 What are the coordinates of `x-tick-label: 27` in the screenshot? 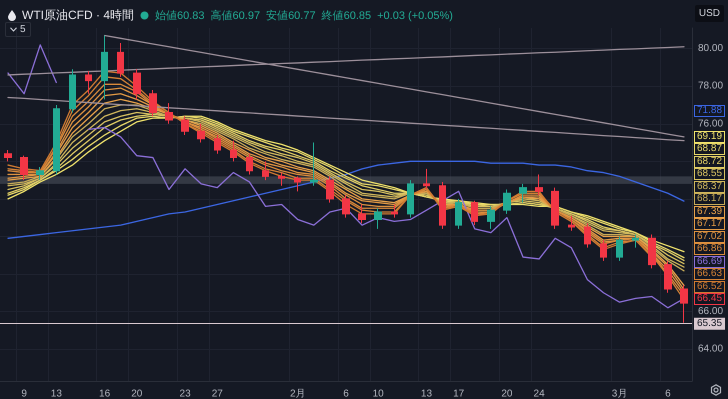 It's located at (218, 393).